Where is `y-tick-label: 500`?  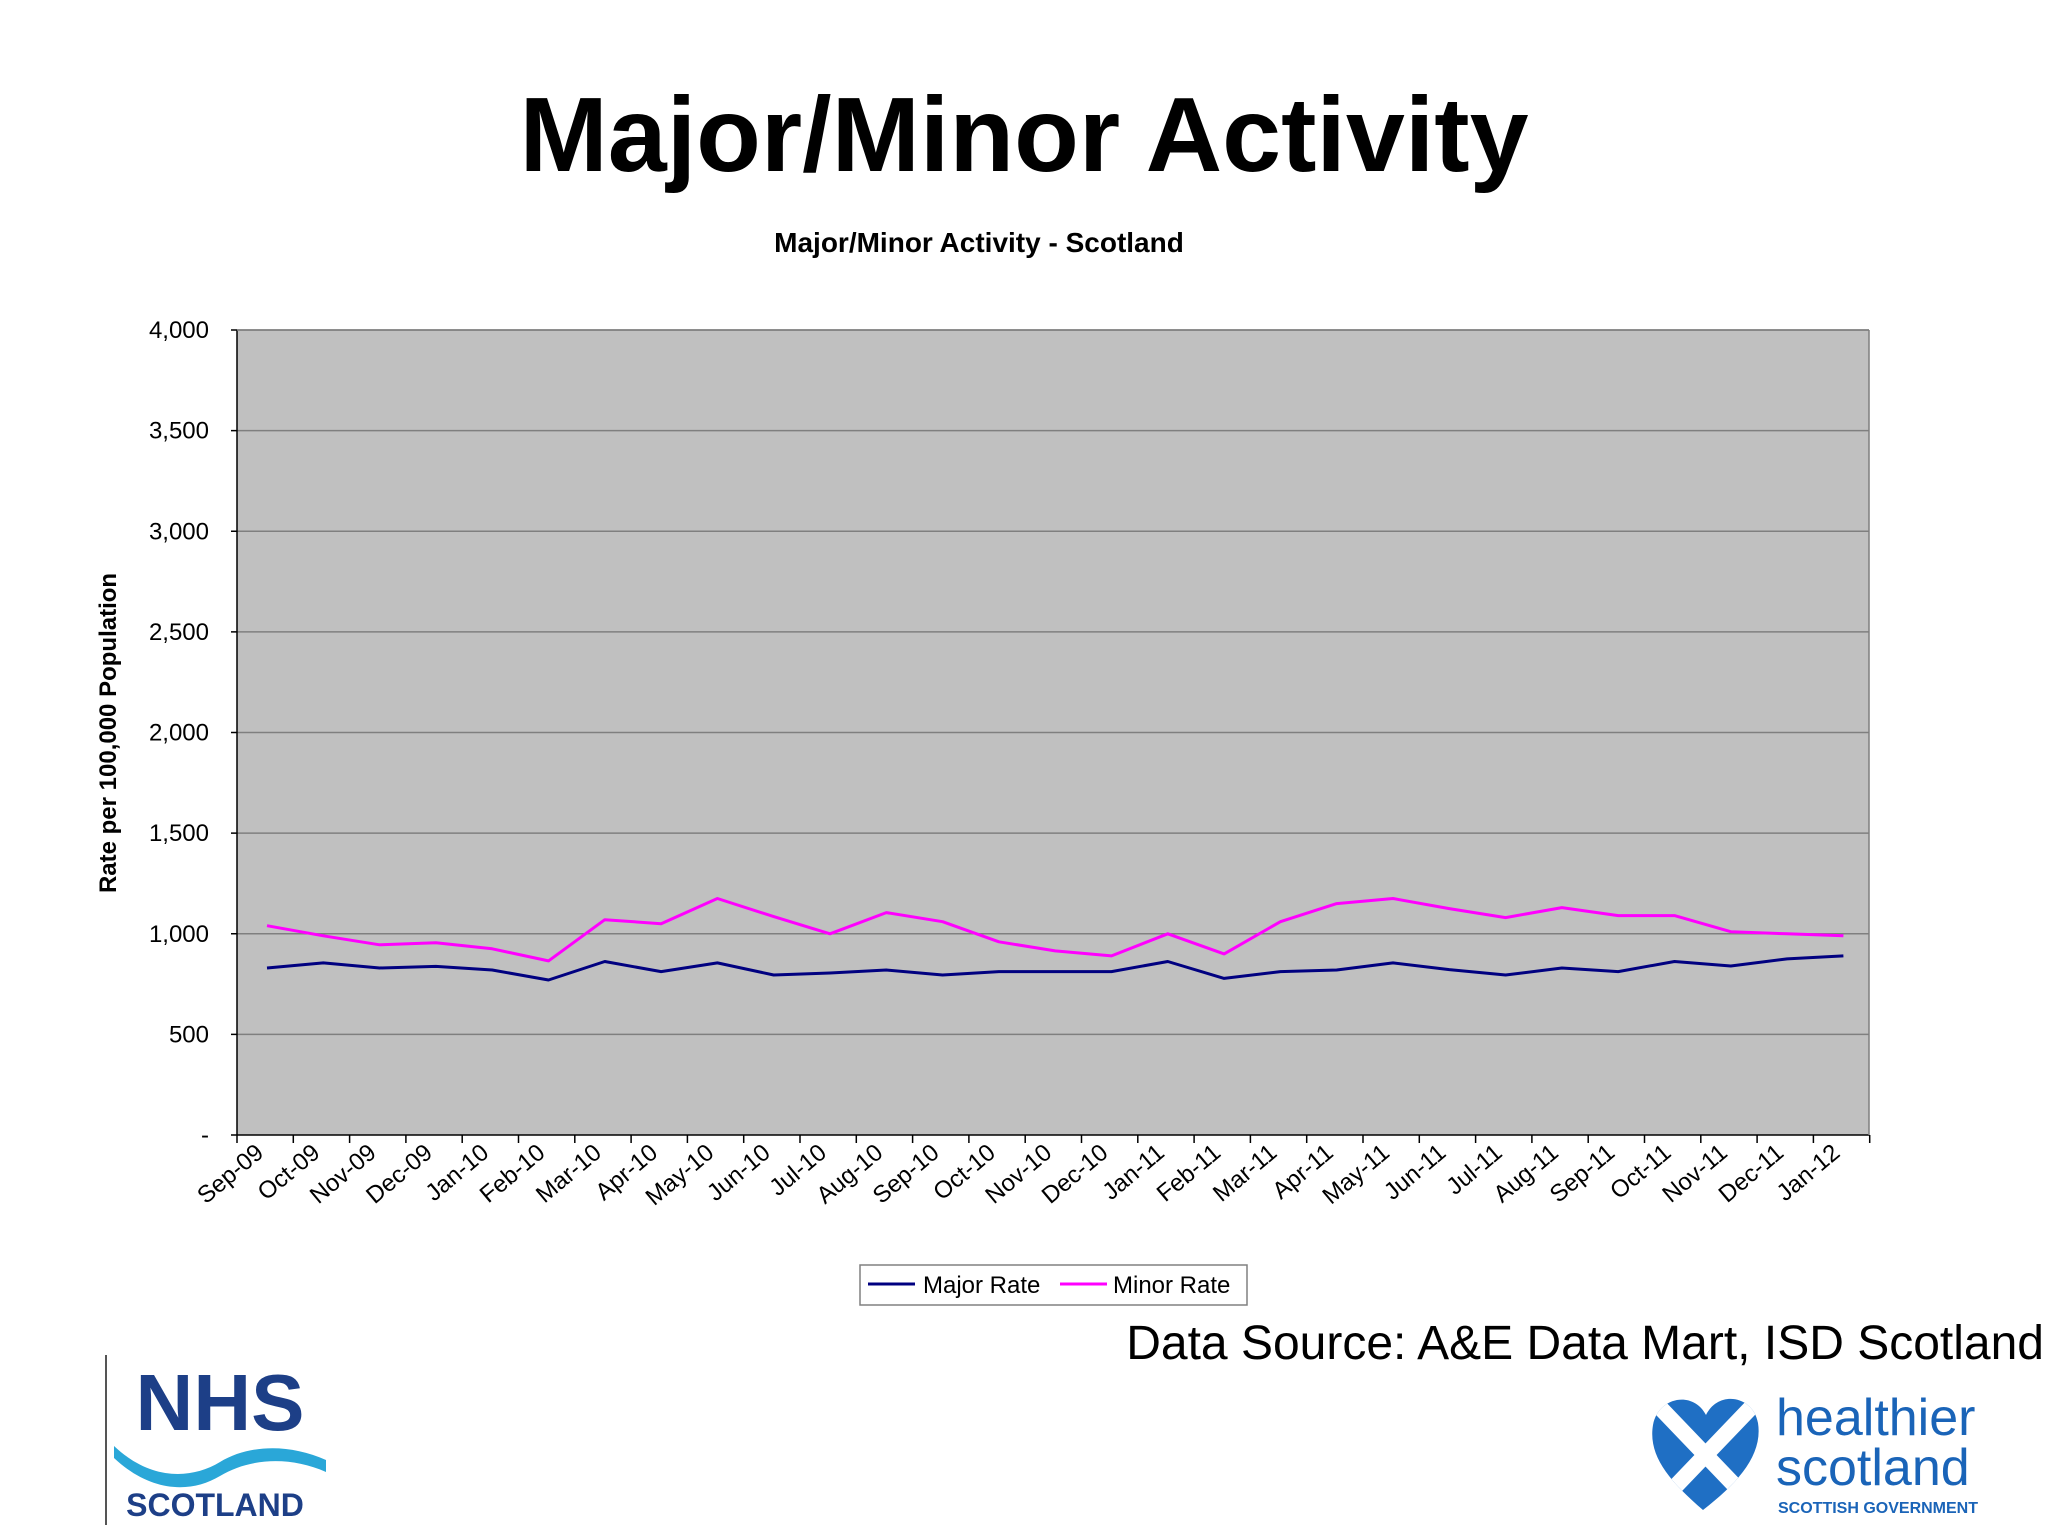 y-tick-label: 500 is located at coordinates (189, 1034).